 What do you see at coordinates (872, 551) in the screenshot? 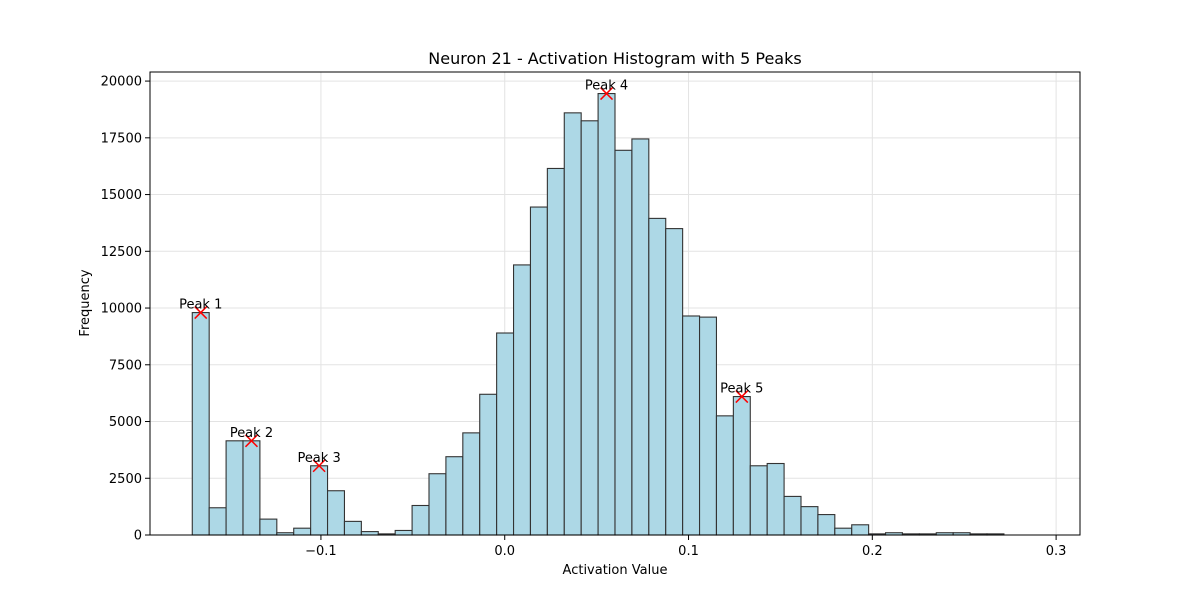
I see `x-tick-label: 0.2` at bounding box center [872, 551].